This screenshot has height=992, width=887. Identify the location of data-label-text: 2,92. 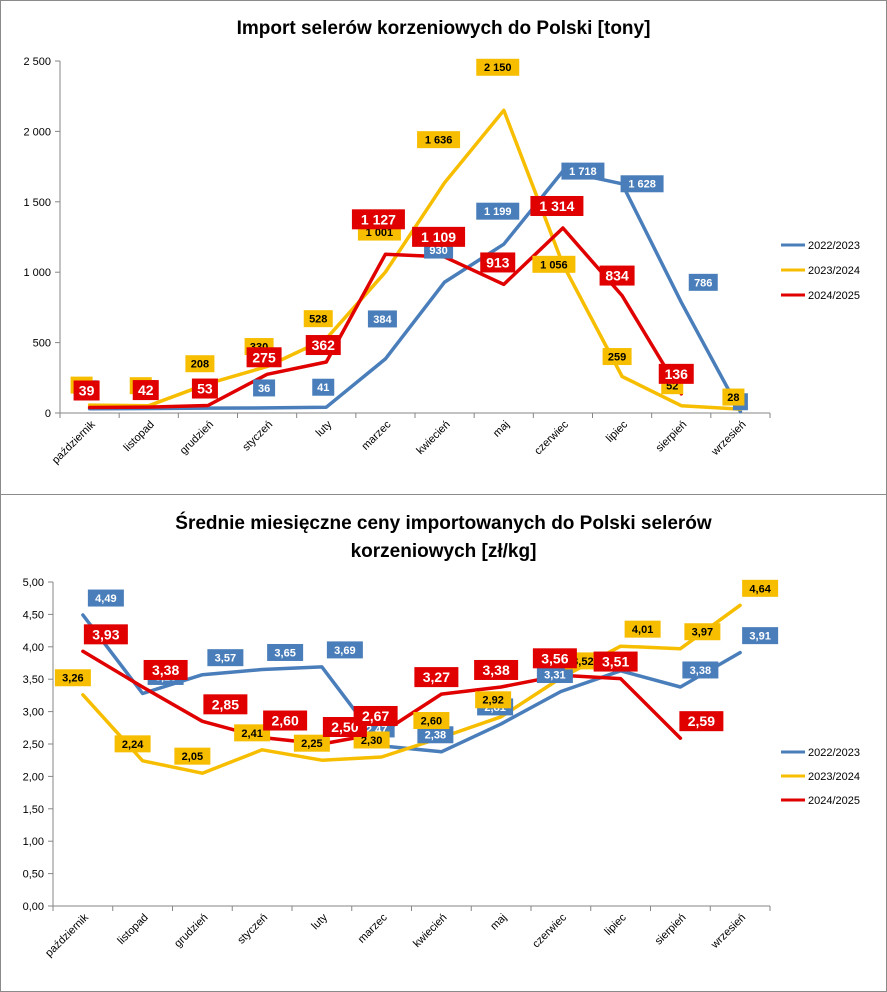
(492, 701).